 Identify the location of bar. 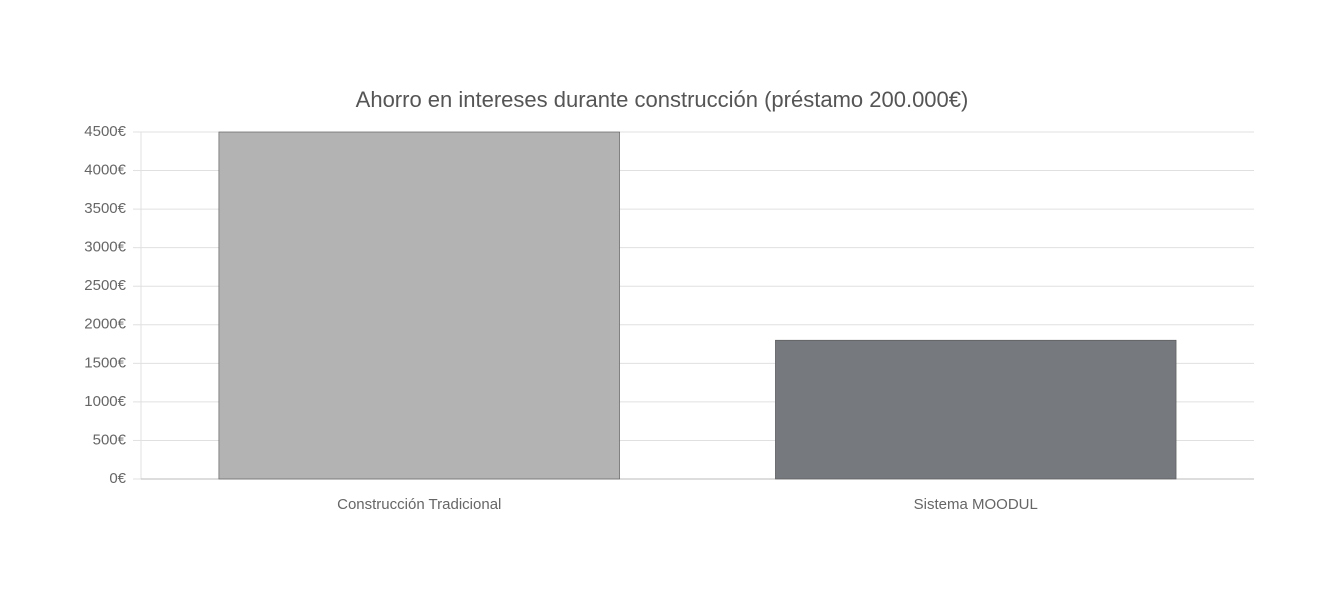
(976, 409).